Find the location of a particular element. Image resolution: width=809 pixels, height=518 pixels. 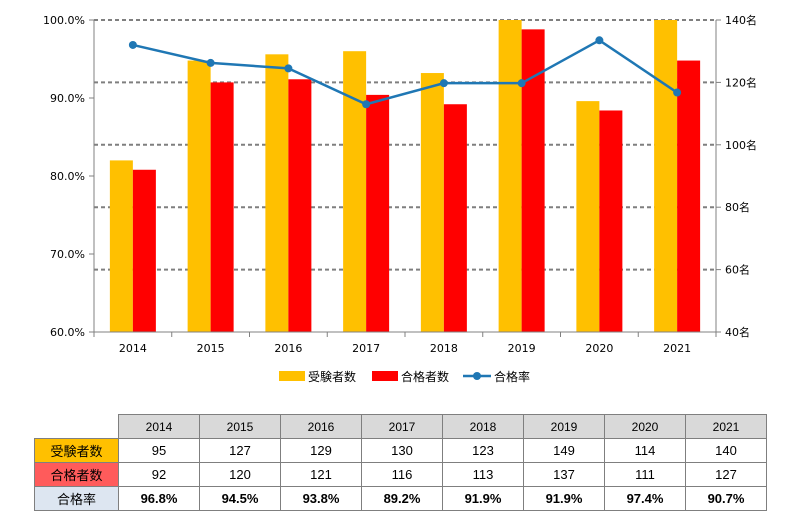

x-tick-label: 2021 is located at coordinates (677, 348).